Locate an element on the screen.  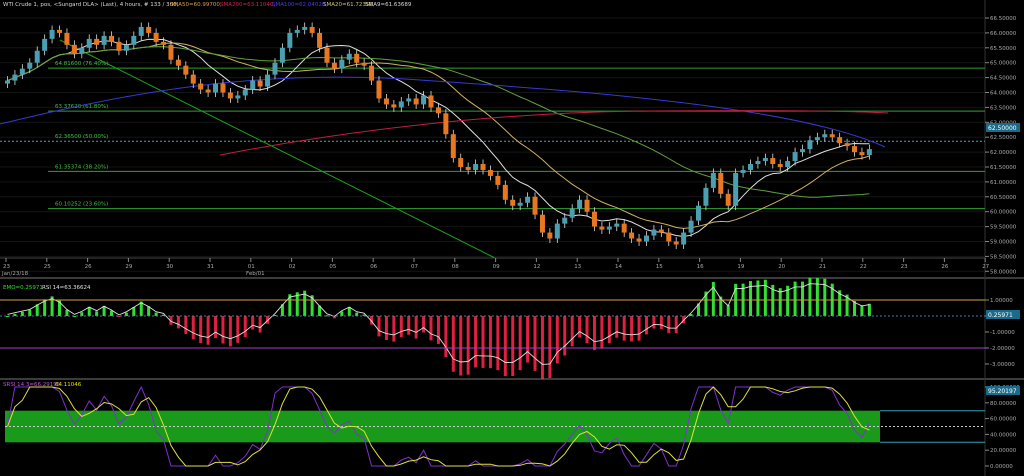
last-price-marker is located at coordinates (1003, 127).